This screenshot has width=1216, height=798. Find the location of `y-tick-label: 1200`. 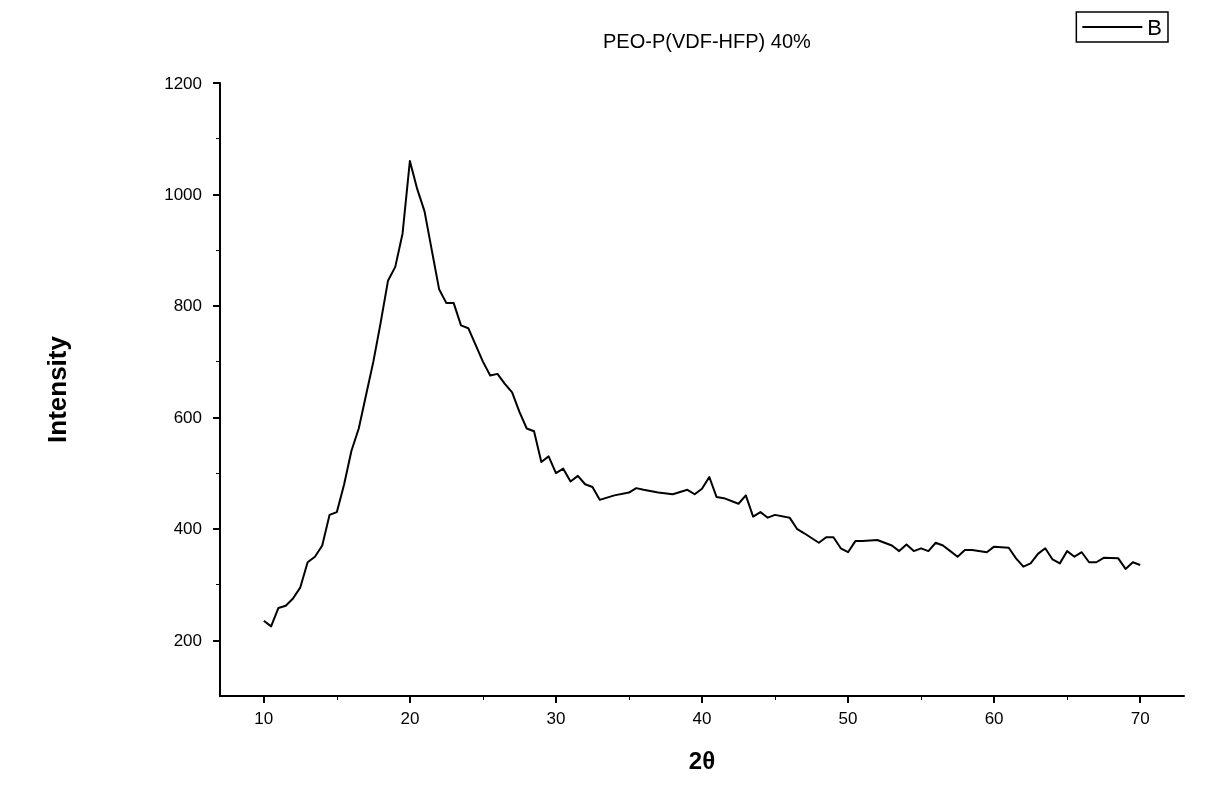

y-tick-label: 1200 is located at coordinates (183, 83).